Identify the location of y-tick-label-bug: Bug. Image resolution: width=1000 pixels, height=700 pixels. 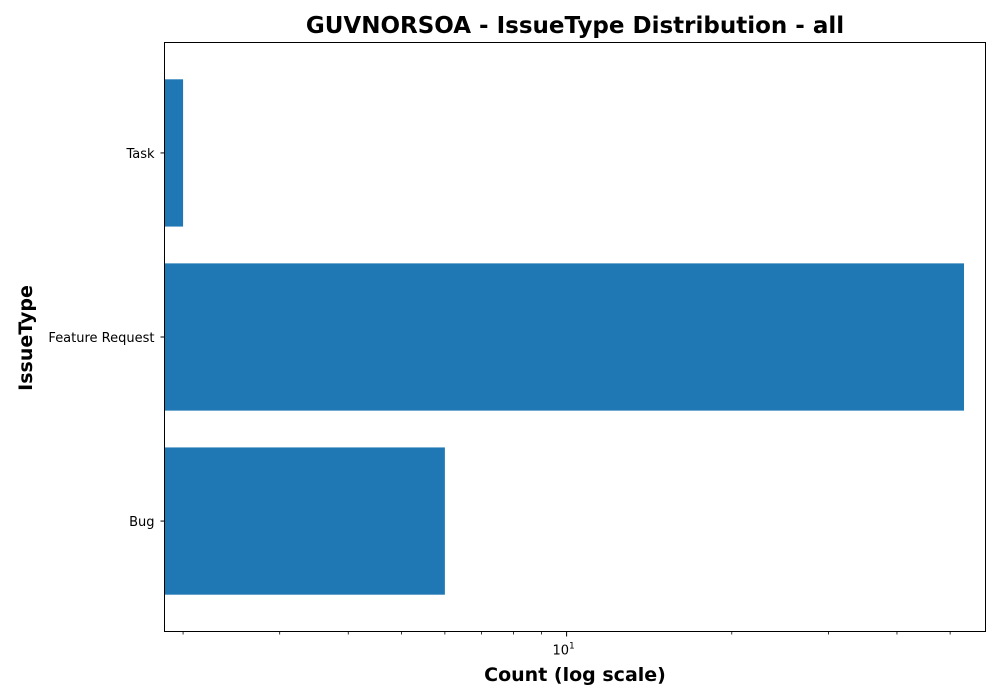
(141, 522).